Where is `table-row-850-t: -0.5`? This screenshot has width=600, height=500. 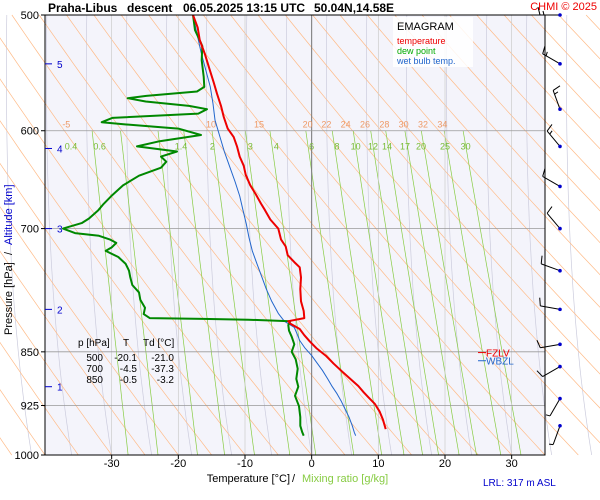
table-row-850-t: -0.5 is located at coordinates (129, 380).